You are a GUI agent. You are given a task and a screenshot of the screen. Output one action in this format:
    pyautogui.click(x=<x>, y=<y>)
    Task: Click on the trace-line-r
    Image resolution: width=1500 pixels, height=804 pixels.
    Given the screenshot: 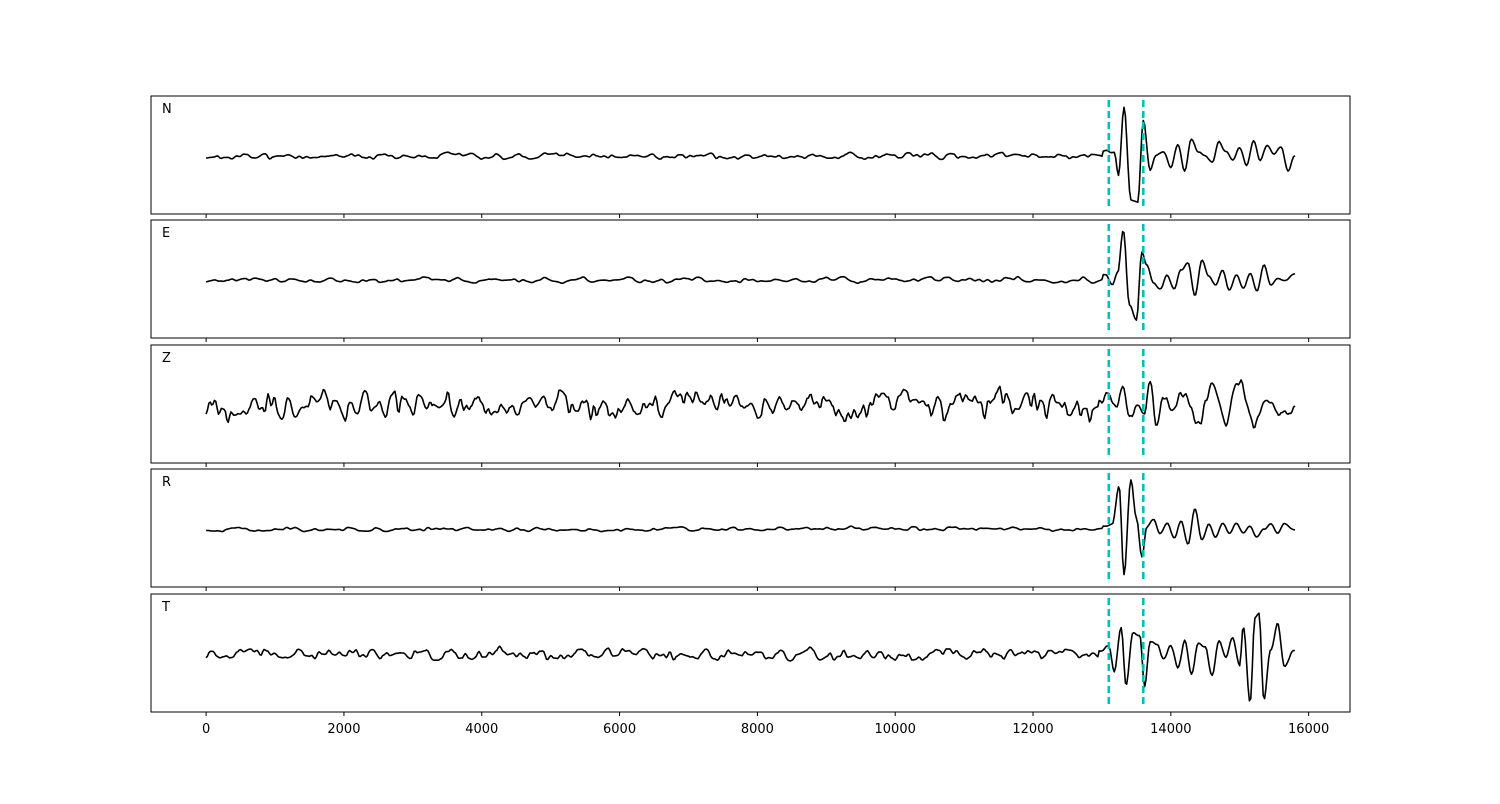 What is the action you would take?
    pyautogui.click(x=751, y=527)
    